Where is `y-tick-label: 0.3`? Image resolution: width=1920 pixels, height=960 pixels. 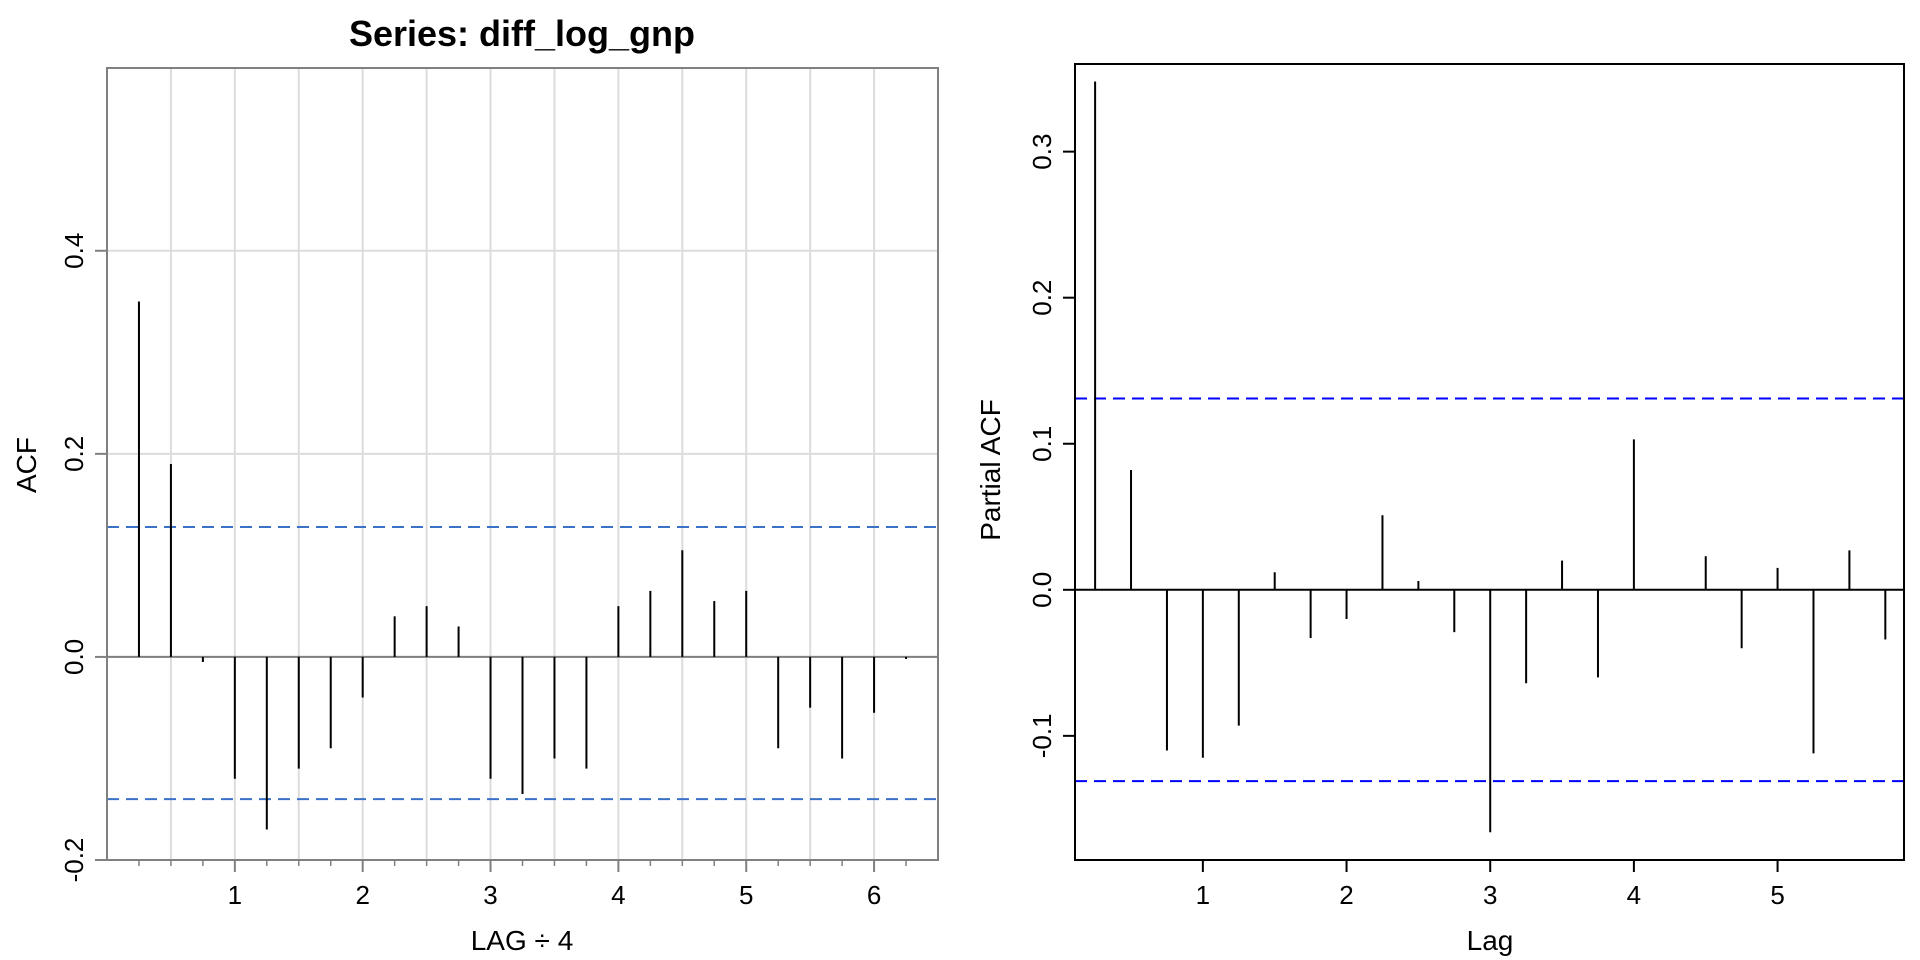 y-tick-label: 0.3 is located at coordinates (1042, 152).